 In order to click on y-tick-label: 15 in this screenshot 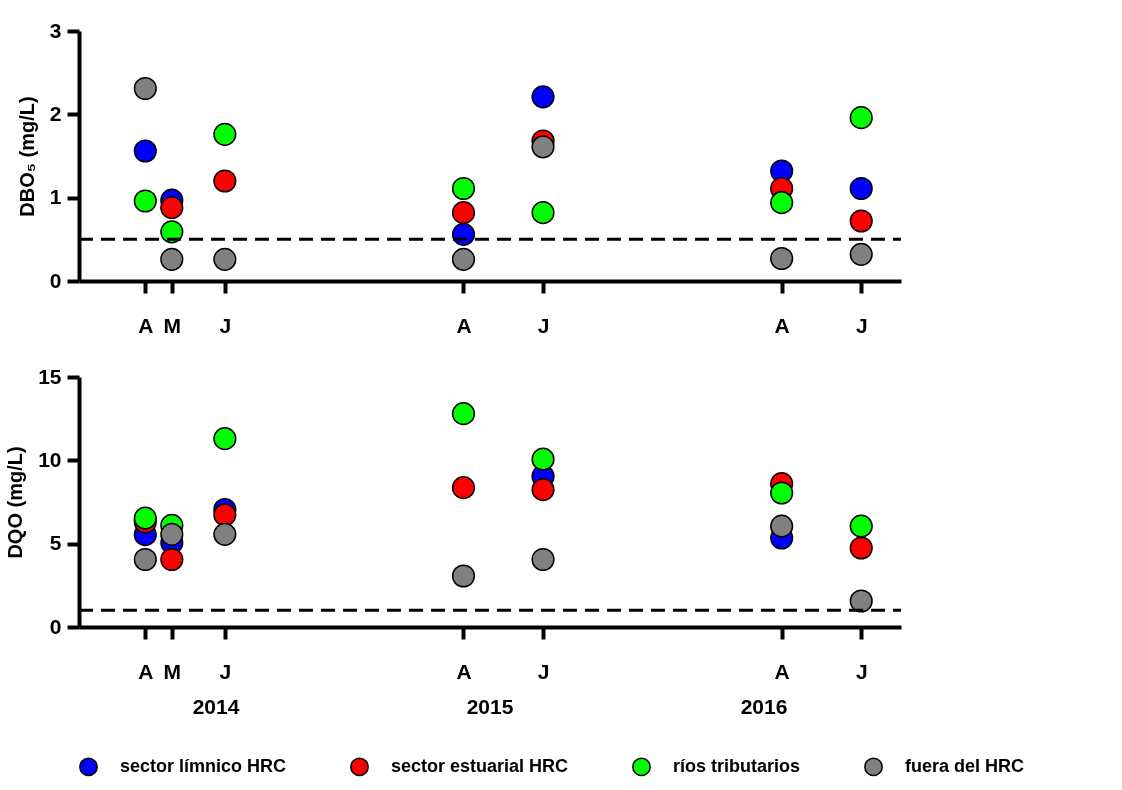, I will do `click(50, 376)`.